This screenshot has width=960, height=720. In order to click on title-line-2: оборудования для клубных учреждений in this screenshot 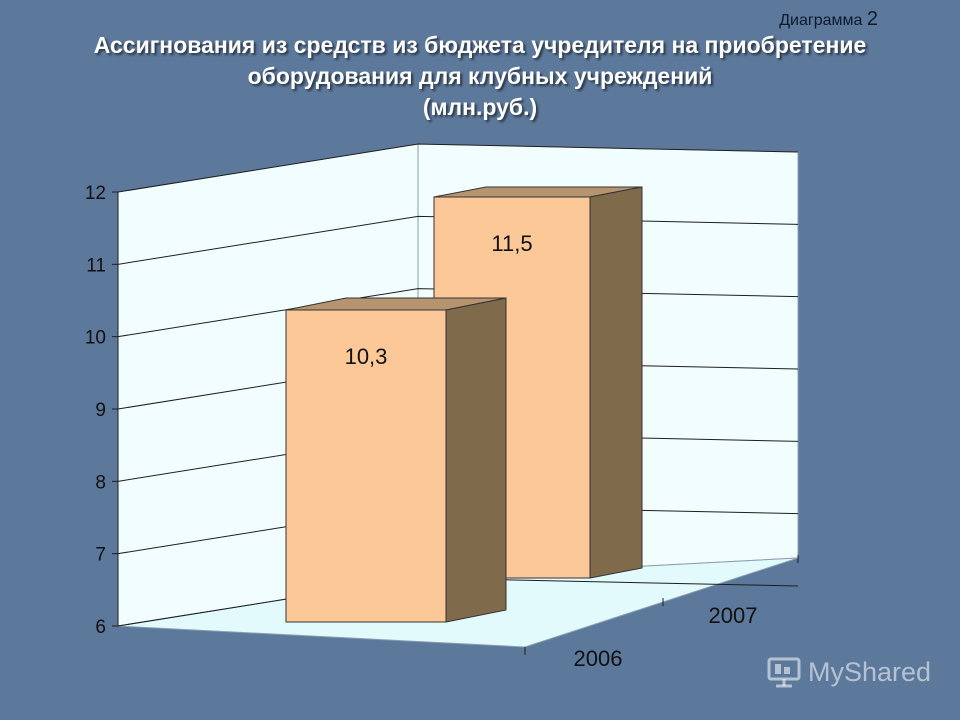, I will do `click(480, 76)`.